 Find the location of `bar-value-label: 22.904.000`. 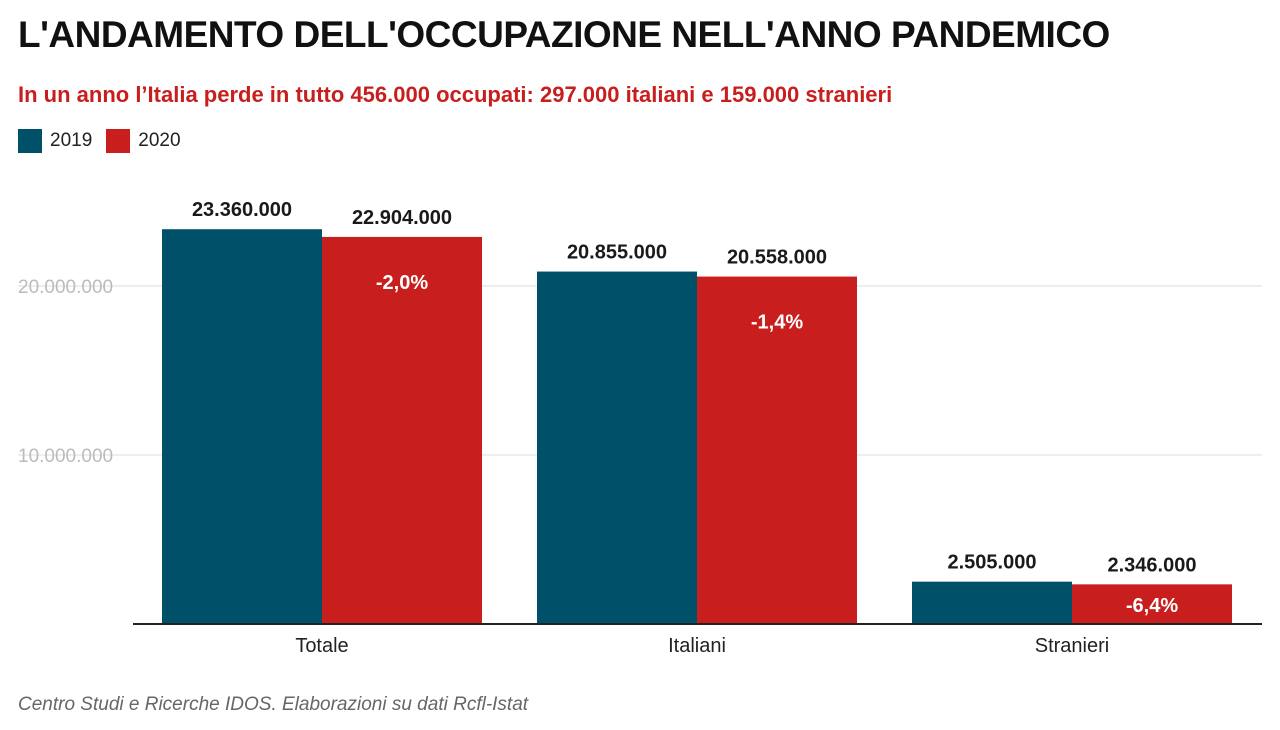

bar-value-label: 22.904.000 is located at coordinates (402, 218).